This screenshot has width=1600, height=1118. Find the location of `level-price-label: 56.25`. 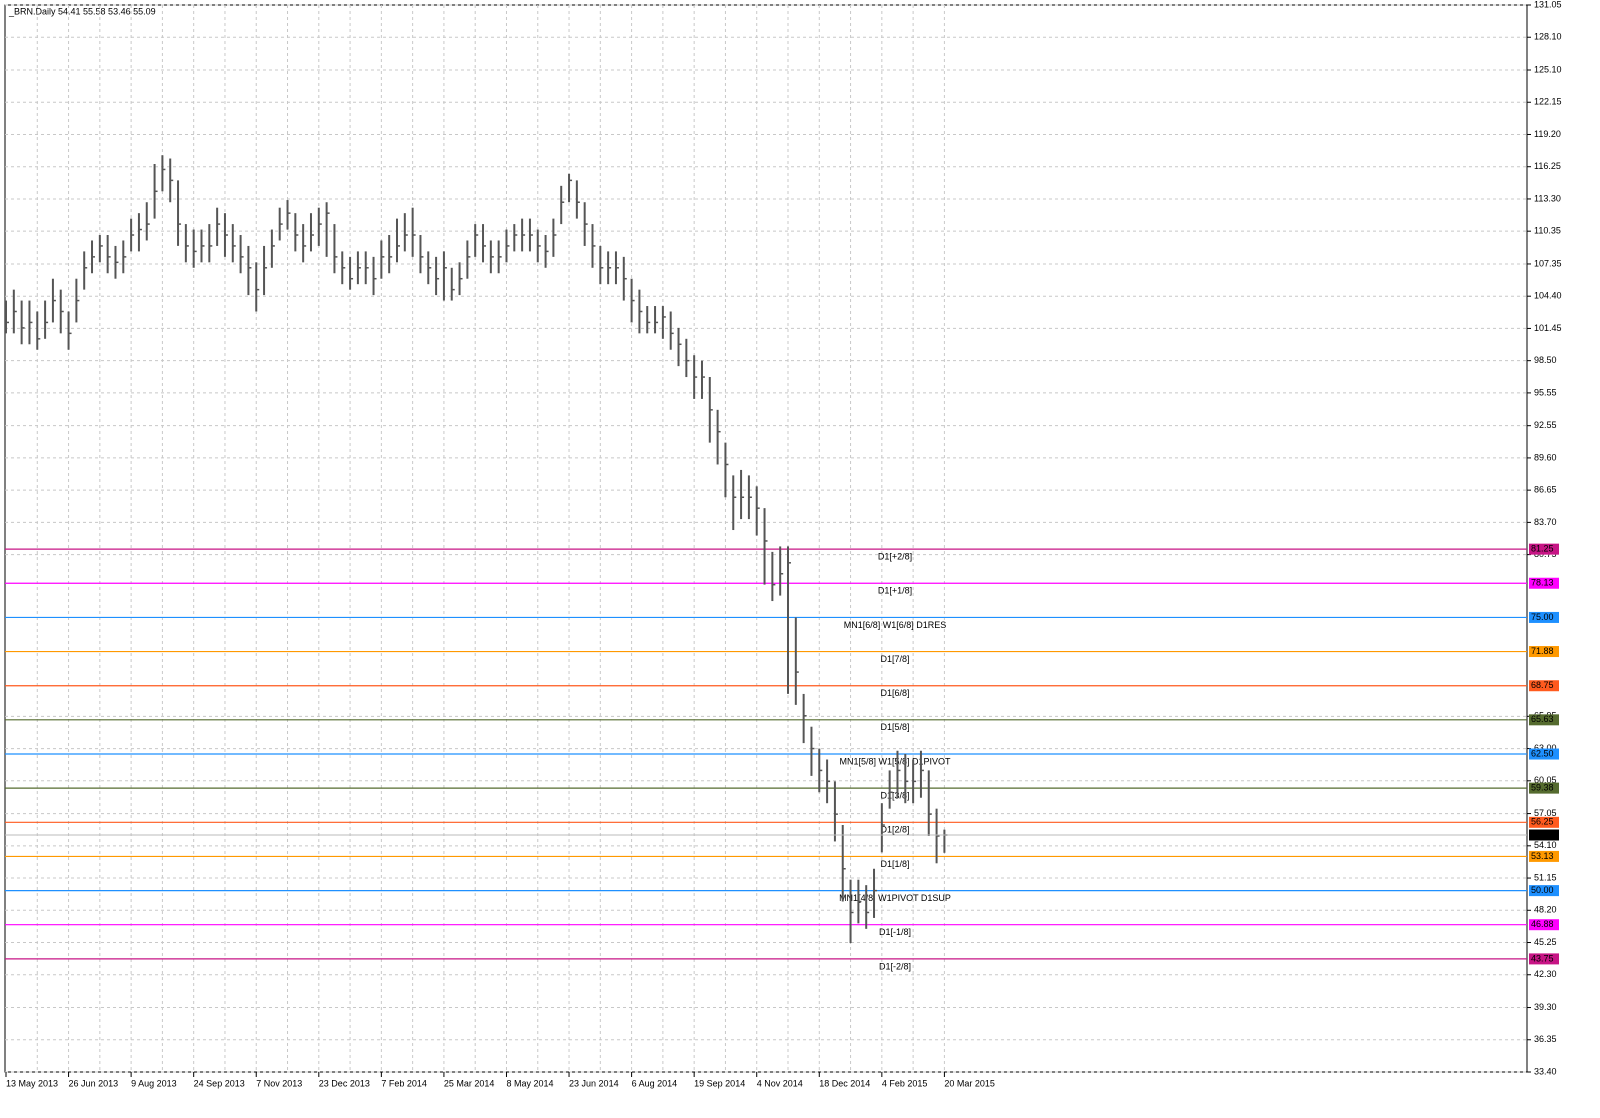

level-price-label: 56.25 is located at coordinates (1542, 822).